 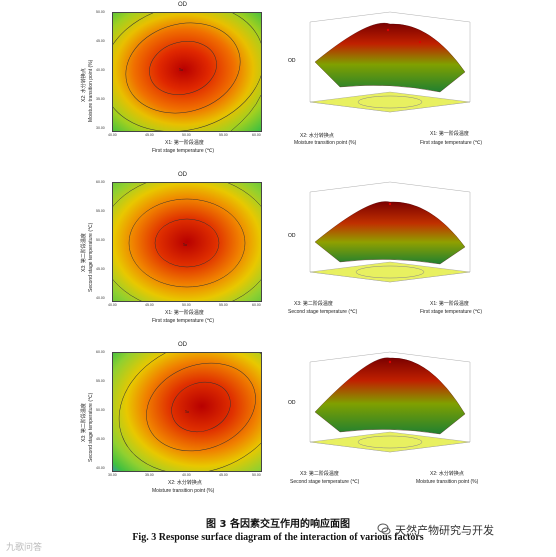 What do you see at coordinates (185, 483) in the screenshot?
I see `x-axis-label-cn: X2: 水分转换点` at bounding box center [185, 483].